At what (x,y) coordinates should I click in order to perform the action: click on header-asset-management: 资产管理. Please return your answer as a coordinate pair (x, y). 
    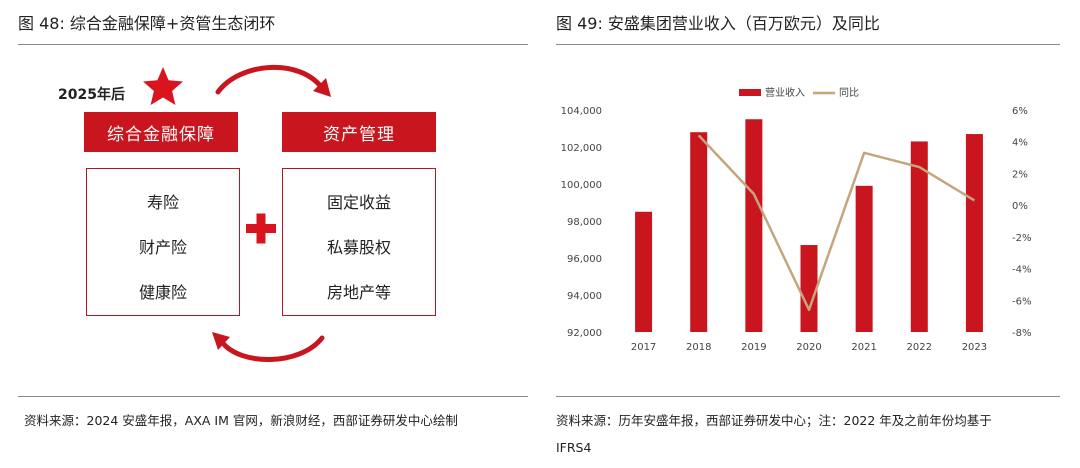
    Looking at the image, I should click on (359, 132).